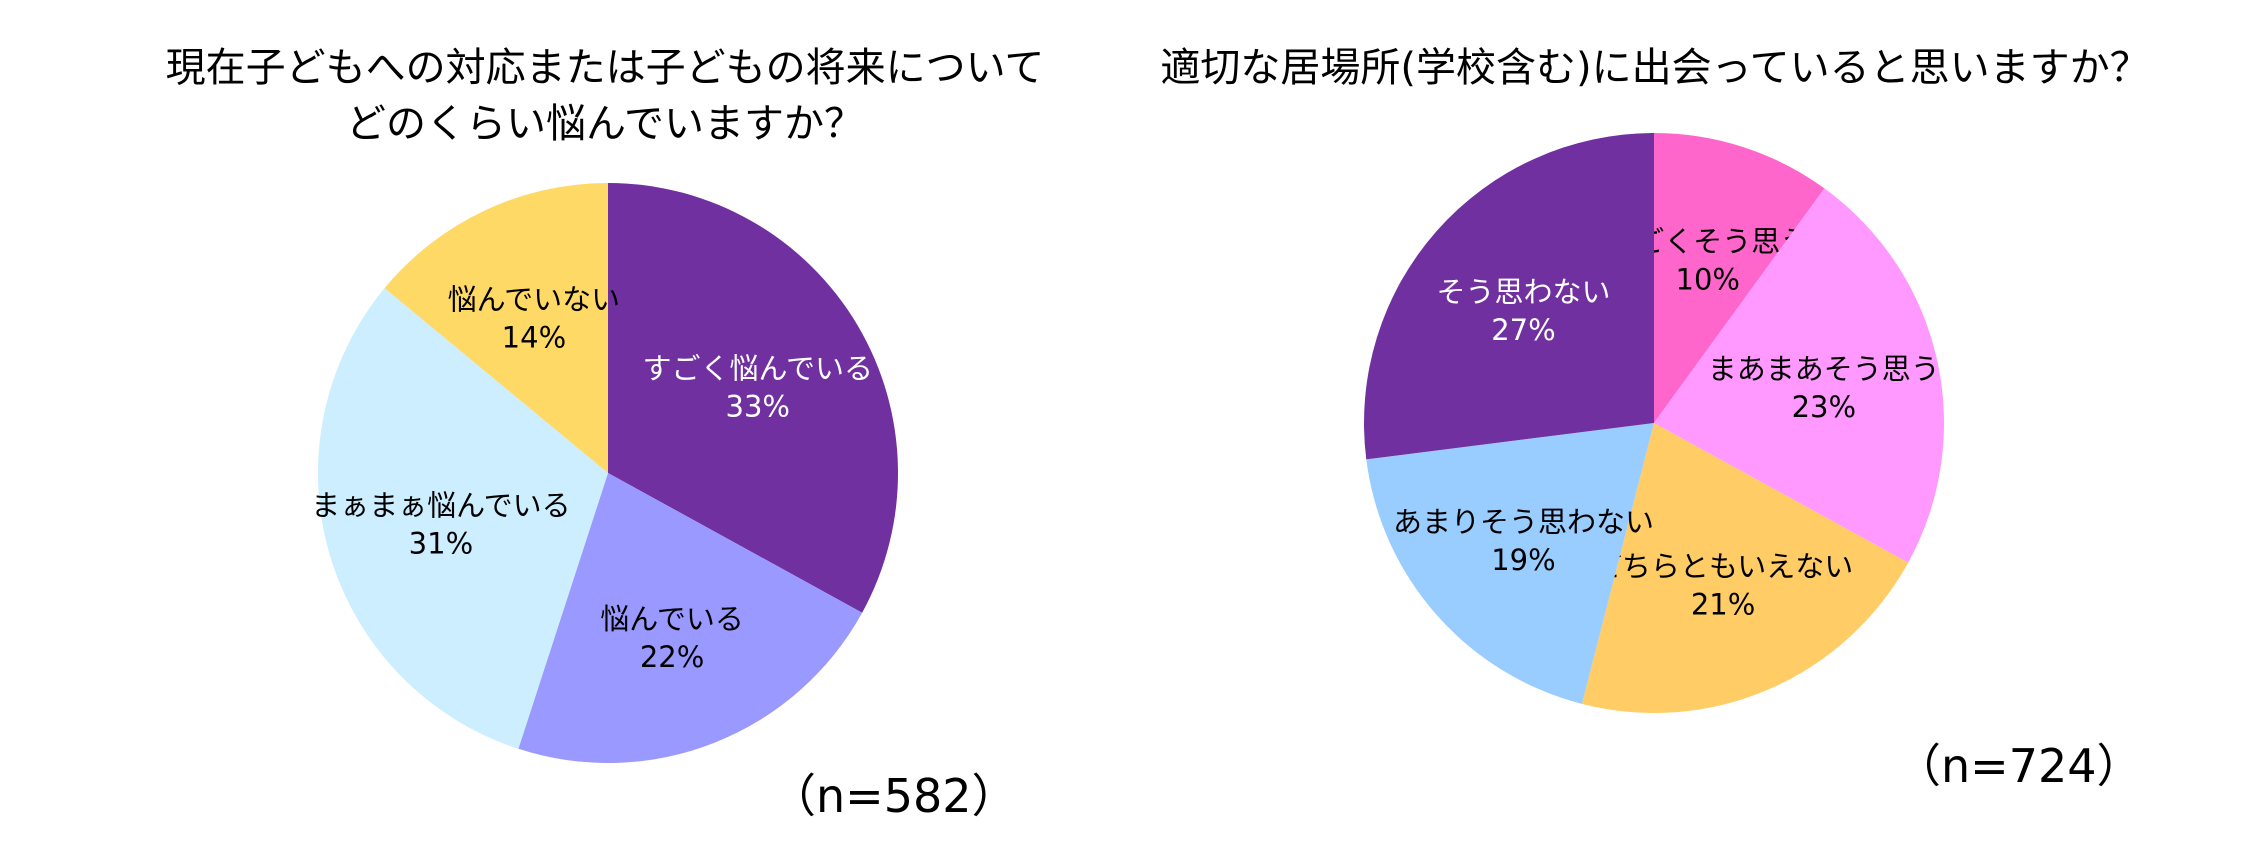  What do you see at coordinates (1655, 68) in the screenshot?
I see `chart-2-title: 適切な居場所(学校含む)に出会っていると思いますか？` at bounding box center [1655, 68].